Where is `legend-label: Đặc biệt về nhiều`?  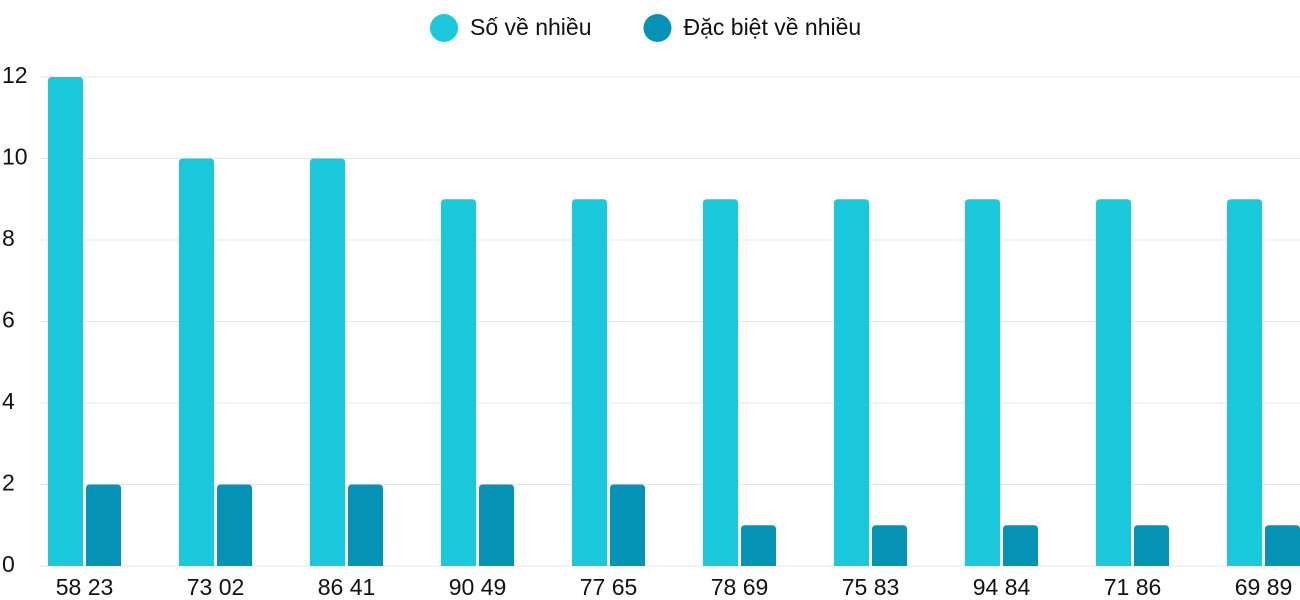 legend-label: Đặc biệt về nhiều is located at coordinates (772, 27).